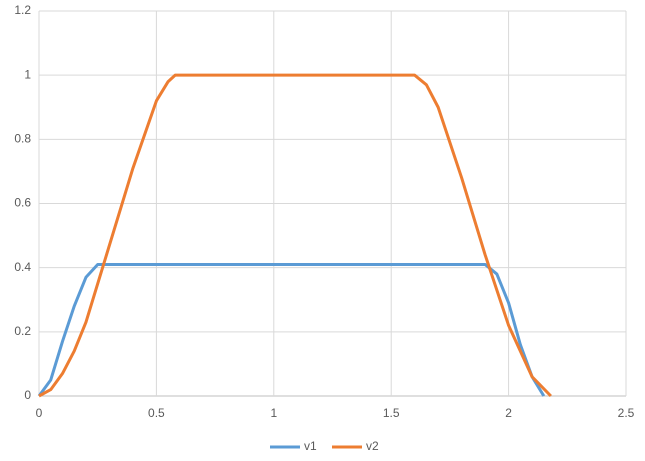  I want to click on y-tick-label: 0.8, so click(22, 139).